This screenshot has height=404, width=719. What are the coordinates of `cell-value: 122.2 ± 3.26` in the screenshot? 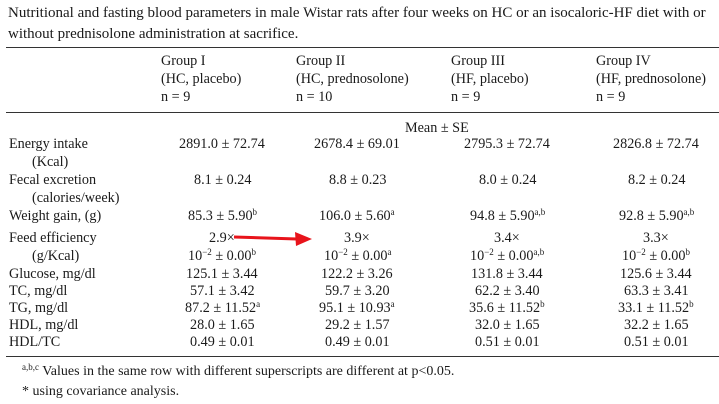 It's located at (357, 274).